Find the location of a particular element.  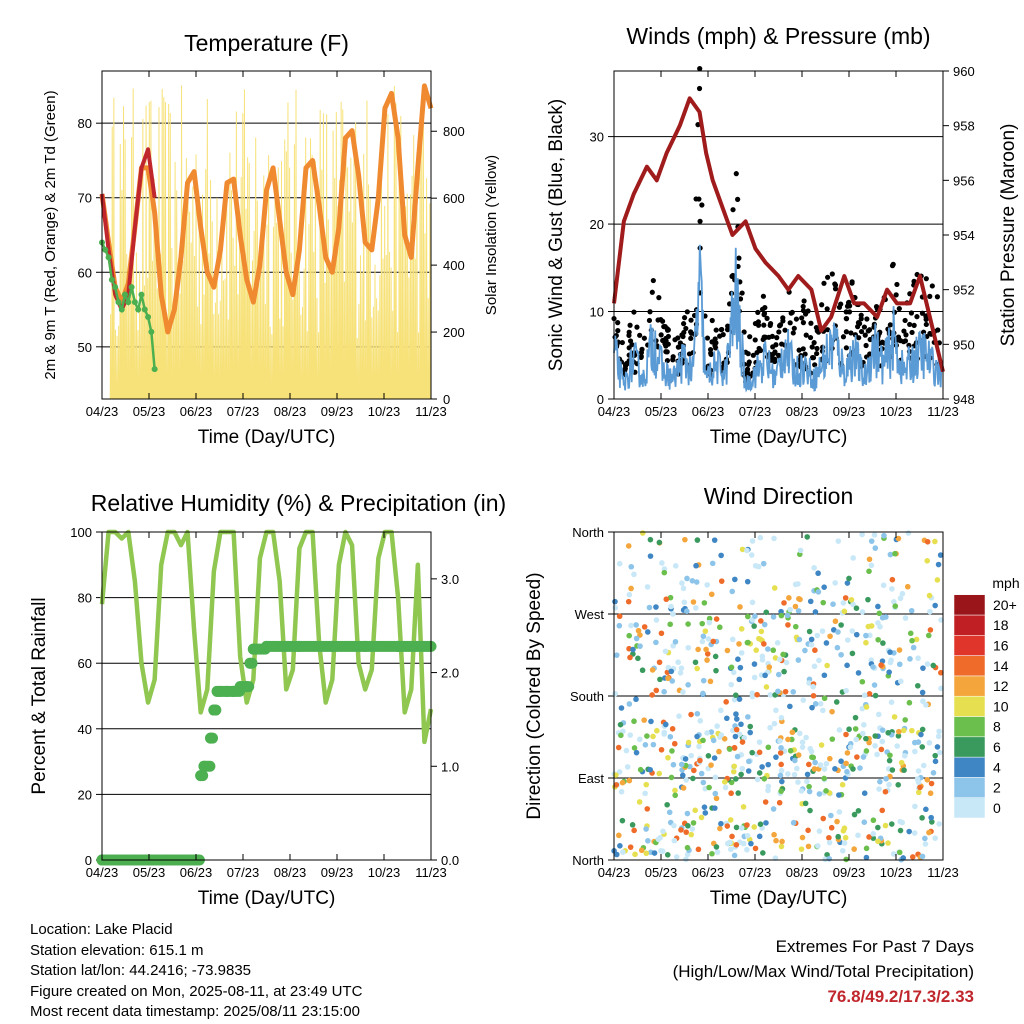

panel-0-xlabel: Time (Day/UTC) is located at coordinates (267, 437).